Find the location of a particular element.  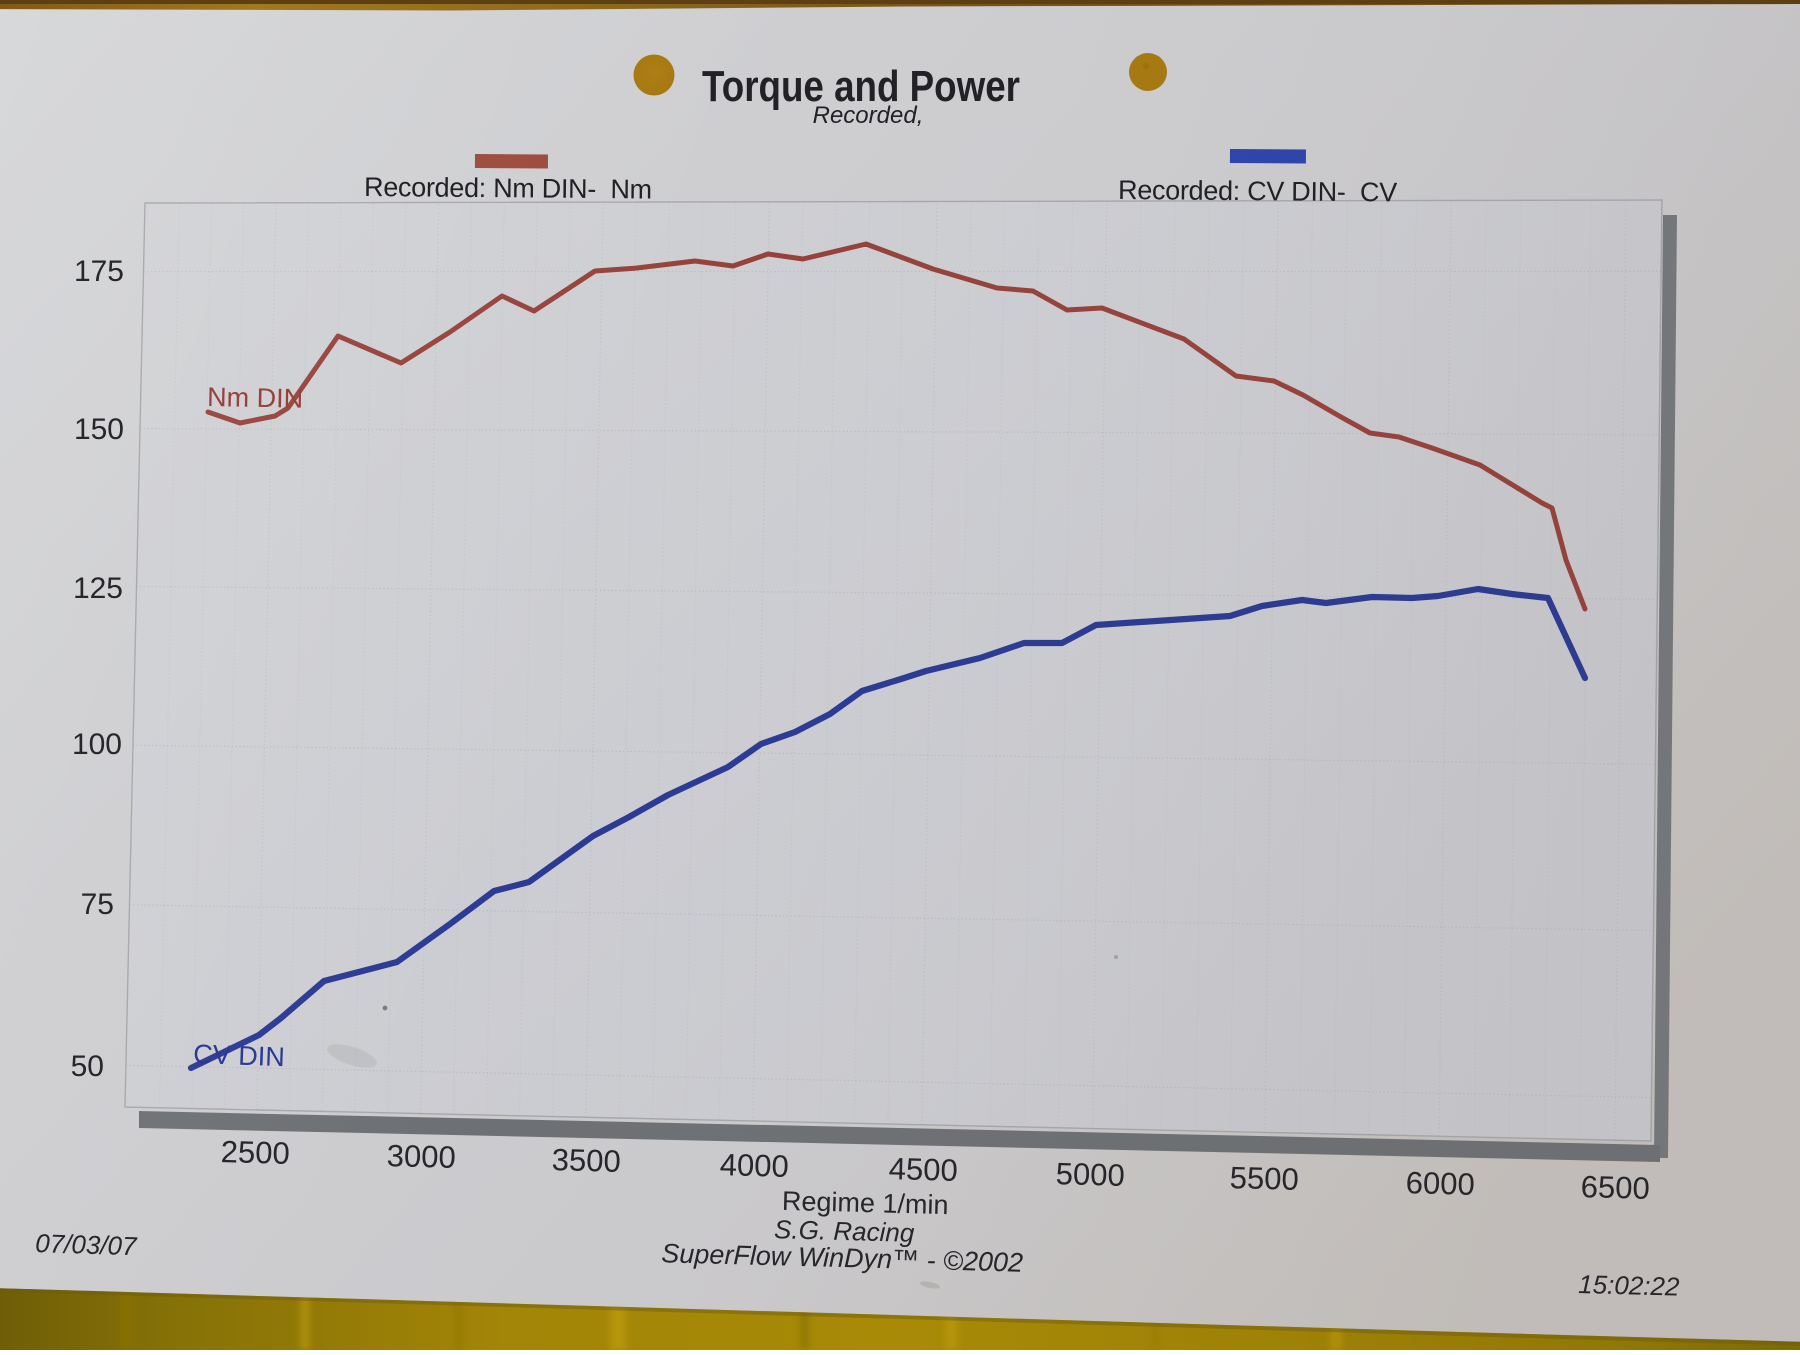

svg-text: Recorded, is located at coordinates (868, 115).